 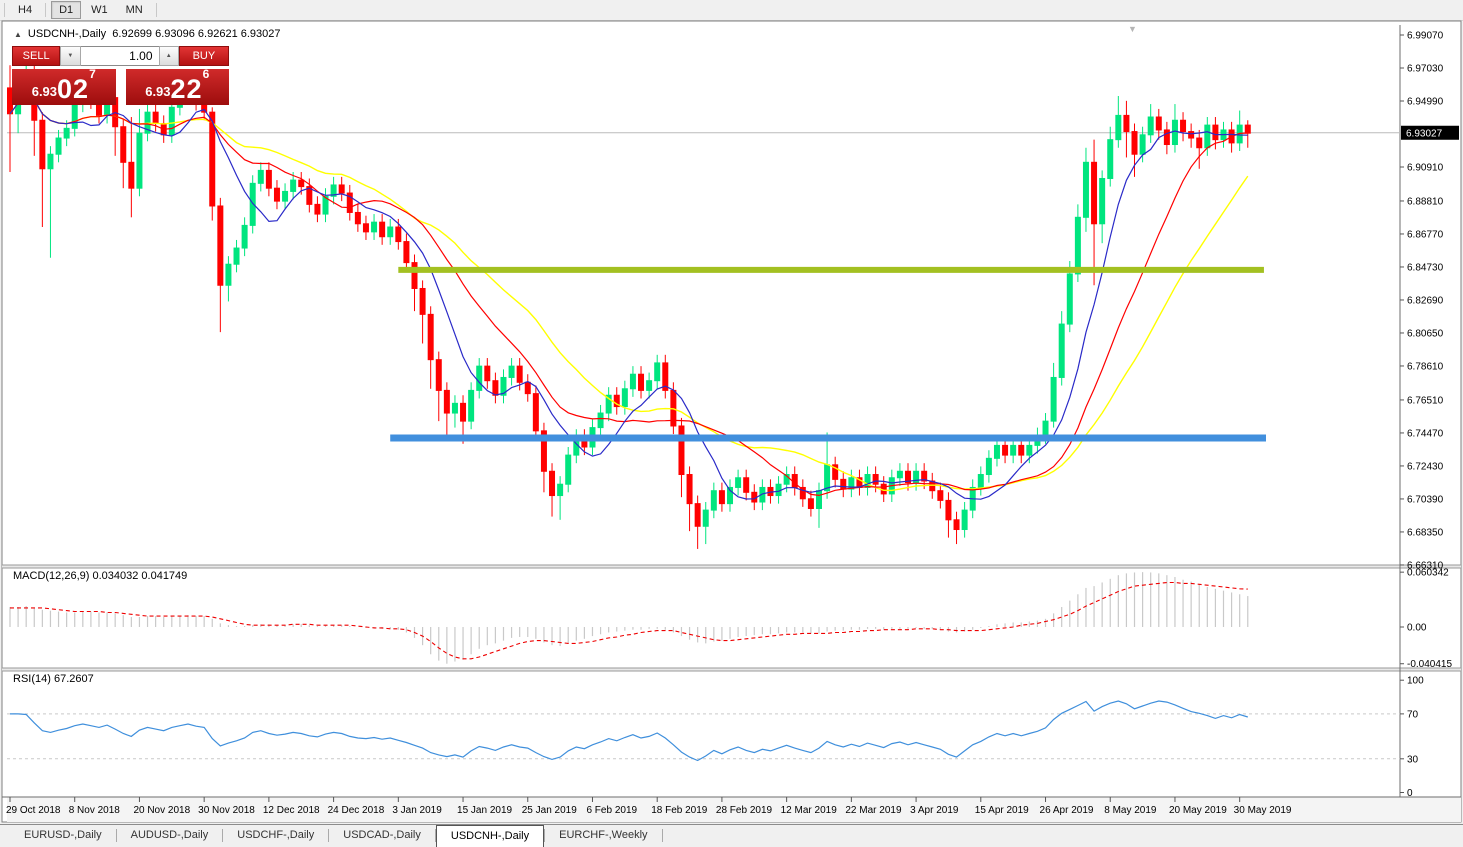 I want to click on chart-tab-audusd-daily: AUDUSD-,Daily, so click(x=169, y=835).